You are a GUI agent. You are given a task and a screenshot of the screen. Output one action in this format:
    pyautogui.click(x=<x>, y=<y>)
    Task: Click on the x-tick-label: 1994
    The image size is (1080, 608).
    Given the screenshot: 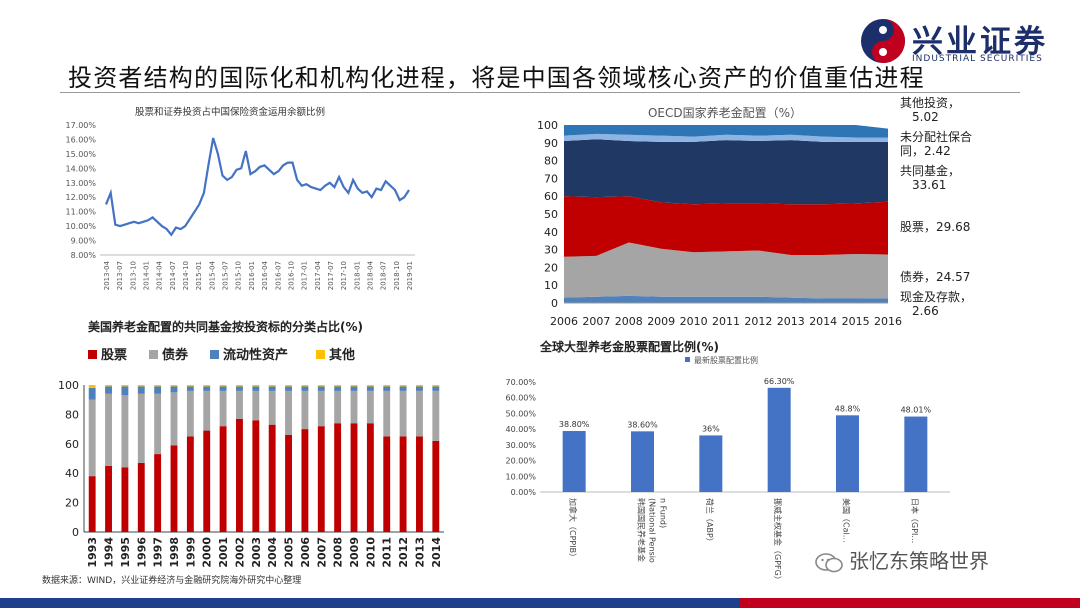 What is the action you would take?
    pyautogui.click(x=109, y=552)
    